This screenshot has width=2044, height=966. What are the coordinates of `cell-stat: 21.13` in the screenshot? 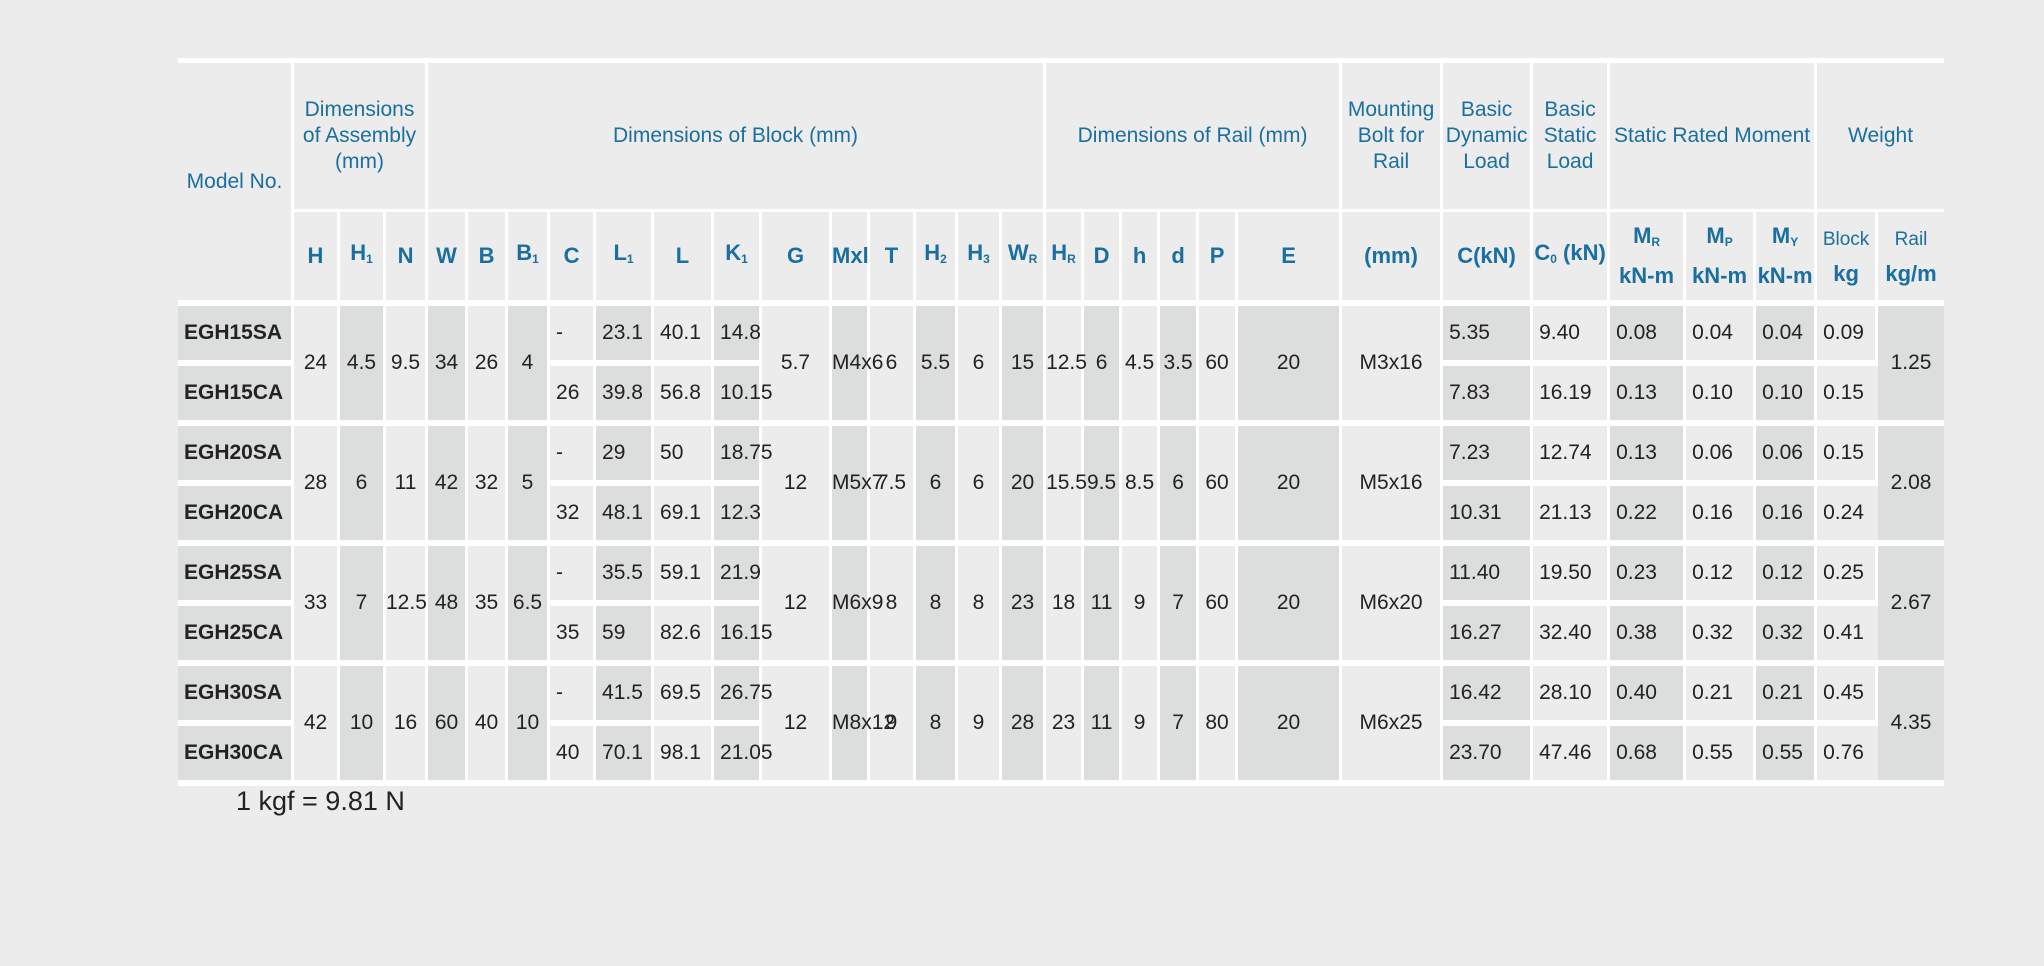 It's located at (1572, 516).